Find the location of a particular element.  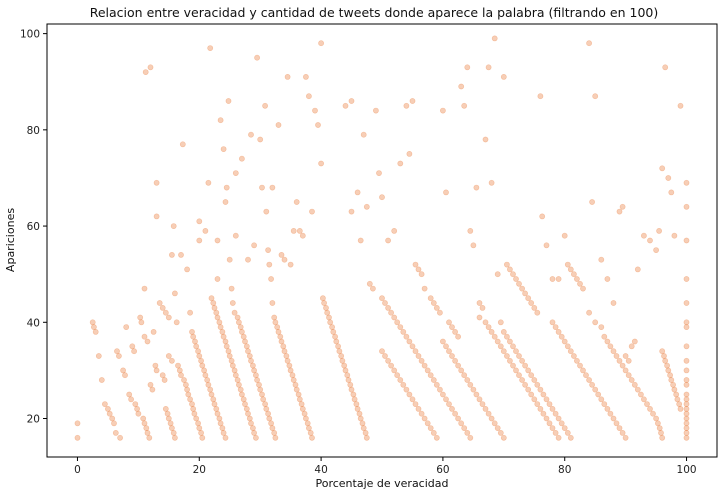

y-axis-label: Apariciones is located at coordinates (10, 240).